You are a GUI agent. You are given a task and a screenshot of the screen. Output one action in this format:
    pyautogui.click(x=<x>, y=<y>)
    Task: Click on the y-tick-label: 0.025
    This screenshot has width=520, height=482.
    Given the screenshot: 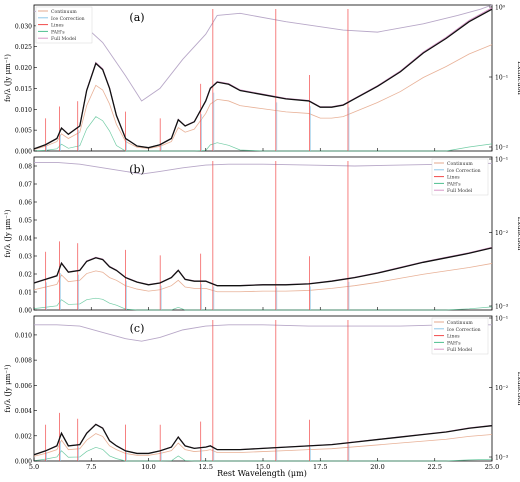 What is the action you would take?
    pyautogui.click(x=23, y=47)
    